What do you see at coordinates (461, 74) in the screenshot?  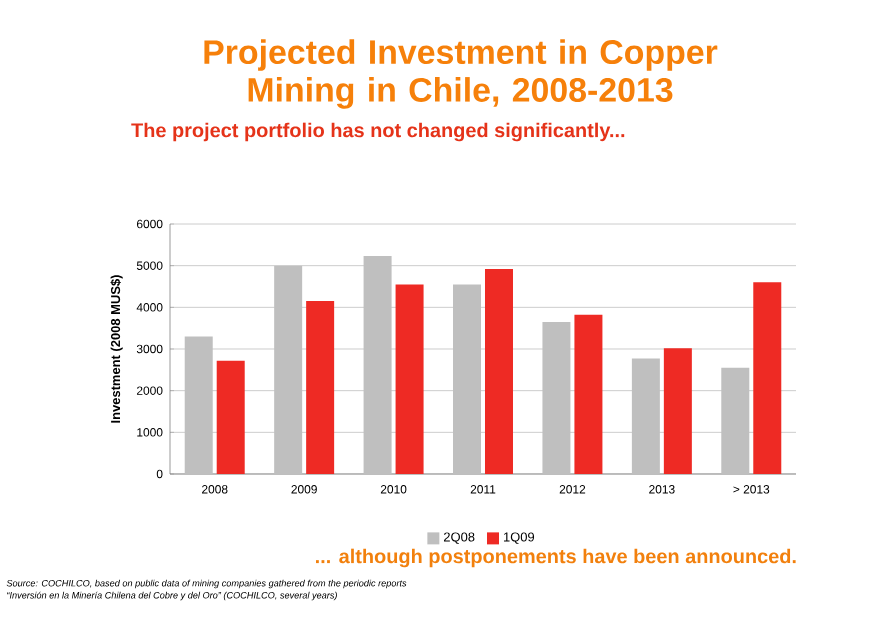 I see `chart-title: Projected Investment in Copper Mining in Chile, 2008-2013` at bounding box center [461, 74].